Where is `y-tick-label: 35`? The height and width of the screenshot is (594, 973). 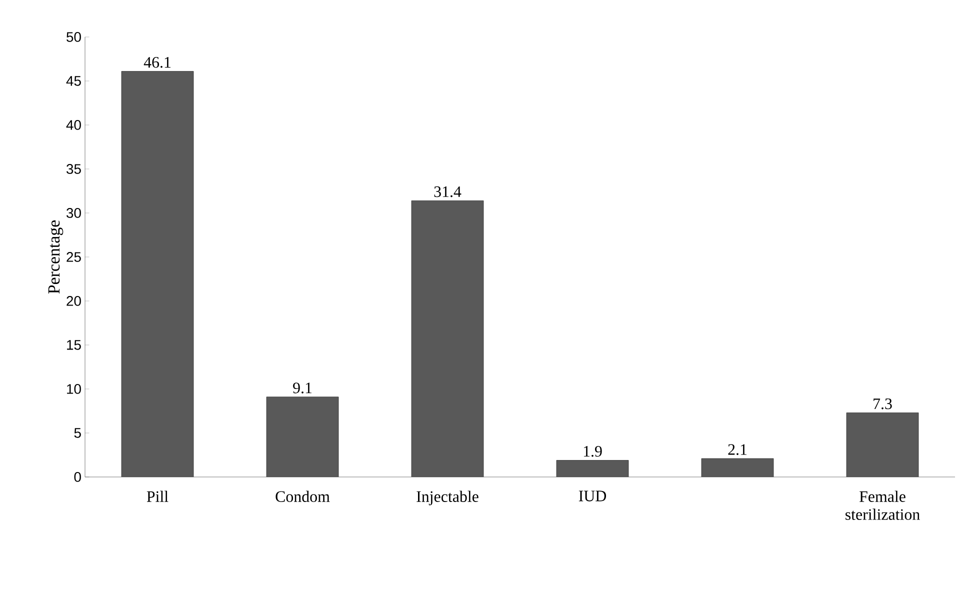
y-tick-label: 35 is located at coordinates (73, 169).